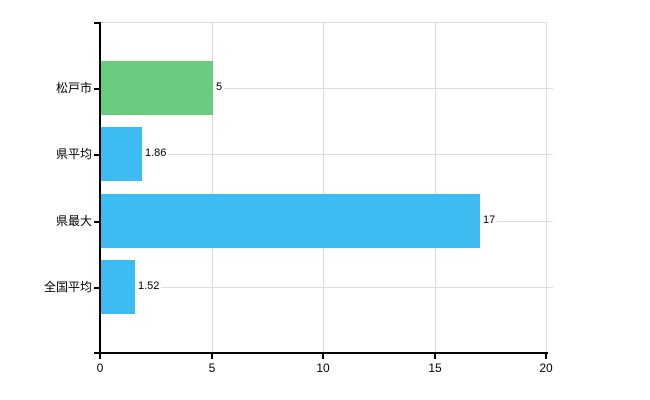 The image size is (650, 400). I want to click on category-label: 県最大, so click(73, 221).